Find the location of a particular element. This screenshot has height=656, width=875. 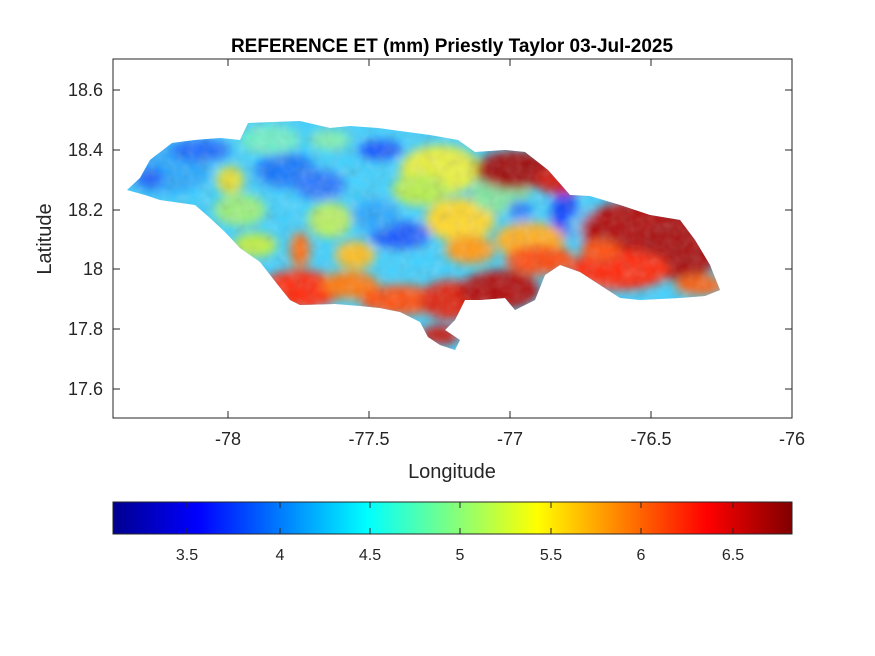

x-tick-label: -76 is located at coordinates (792, 439).